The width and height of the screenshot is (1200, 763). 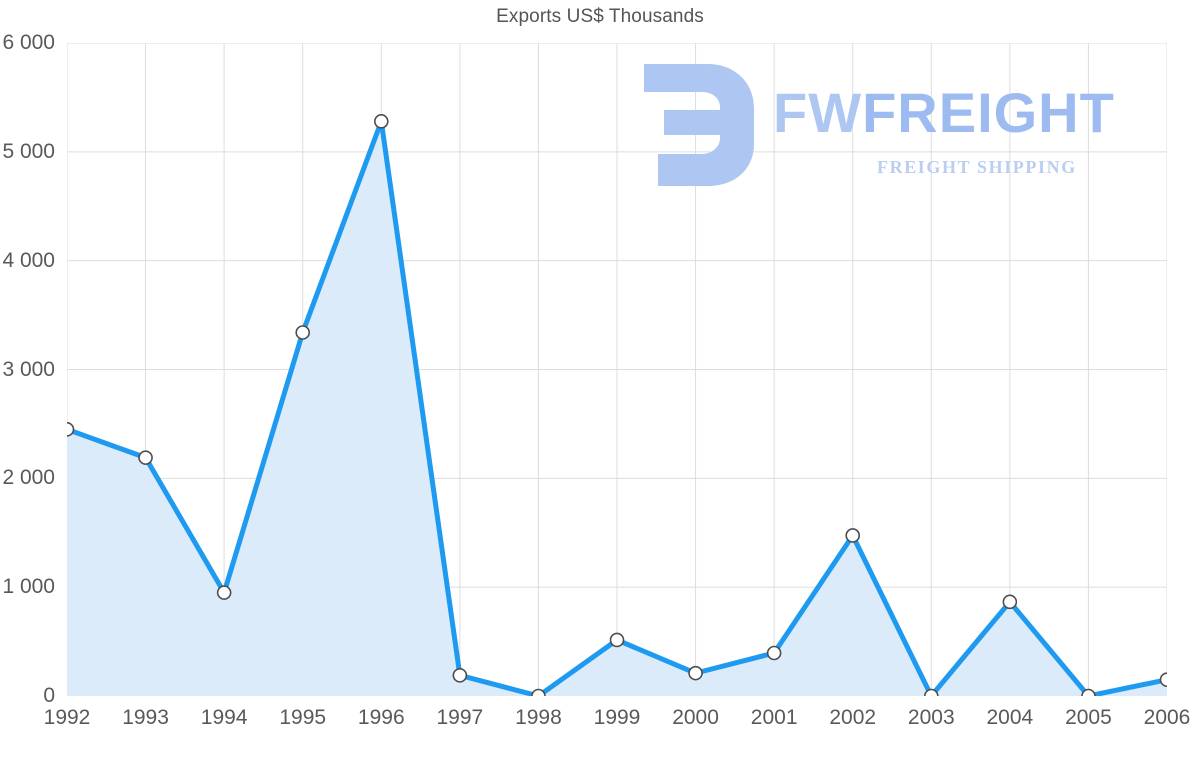 What do you see at coordinates (49, 695) in the screenshot?
I see `y-axis-tick-label: 0` at bounding box center [49, 695].